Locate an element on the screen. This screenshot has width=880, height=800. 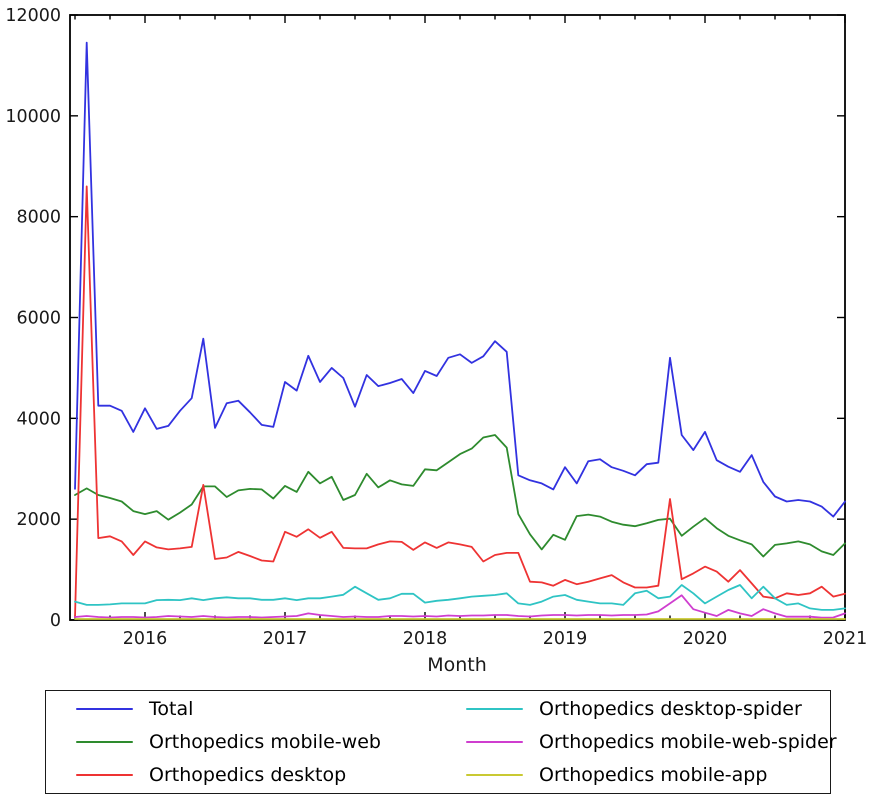
legend-label: Orthopedics desktop-spider is located at coordinates (670, 709).